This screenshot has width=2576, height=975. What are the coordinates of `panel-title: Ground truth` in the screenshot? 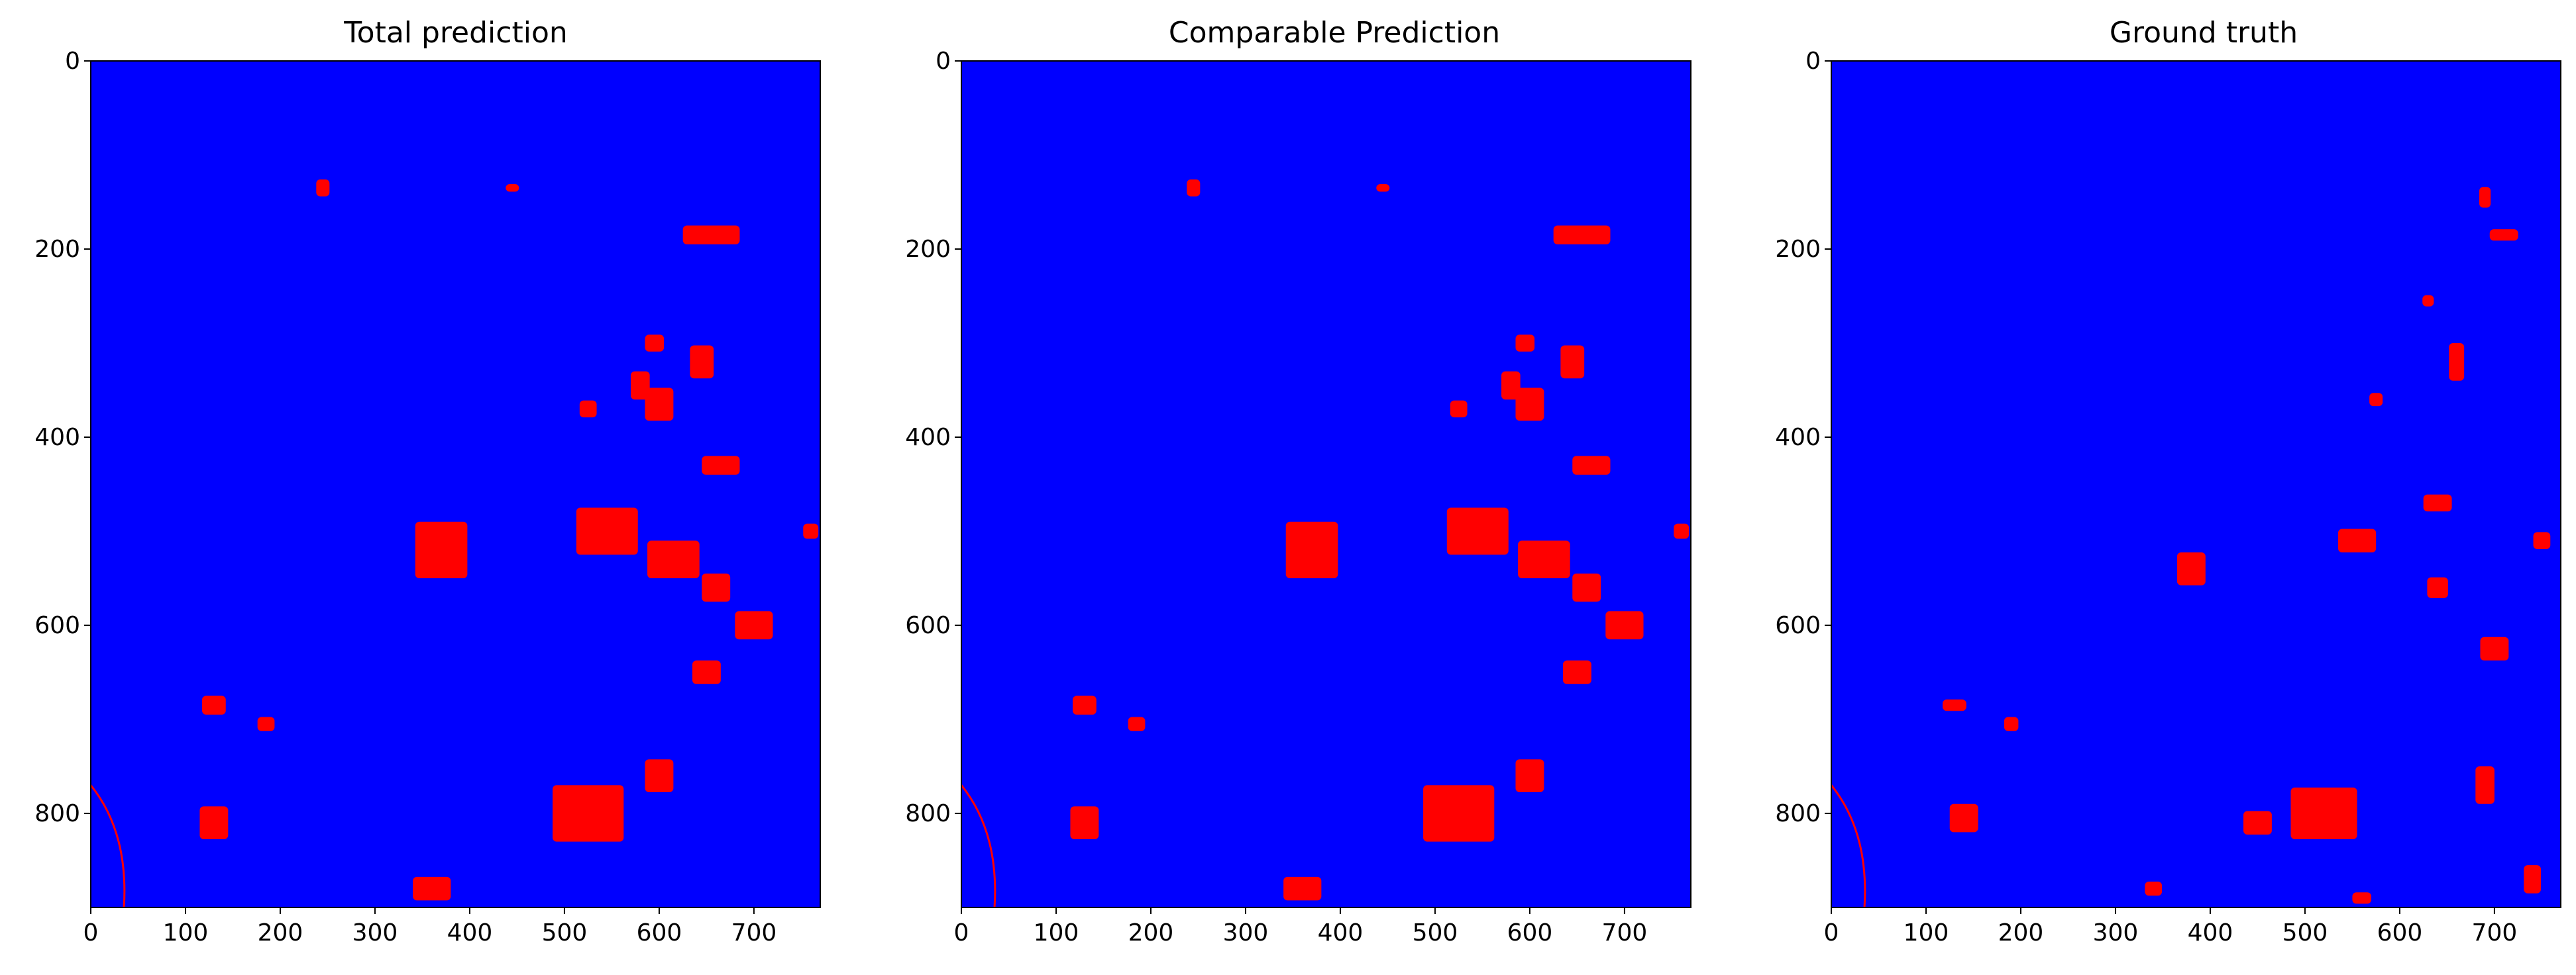 It's located at (2204, 33).